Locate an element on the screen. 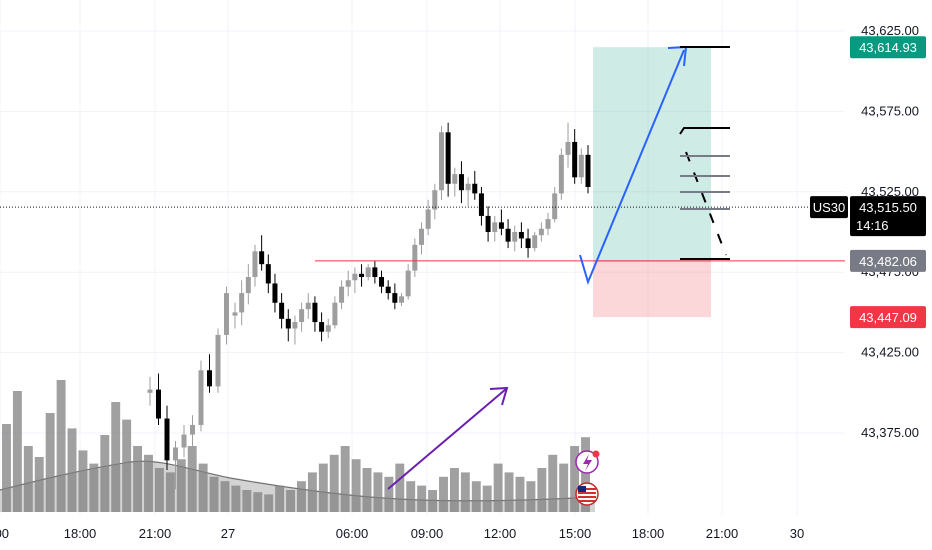 Image resolution: width=932 pixels, height=550 pixels. notification-dot is located at coordinates (596, 454).